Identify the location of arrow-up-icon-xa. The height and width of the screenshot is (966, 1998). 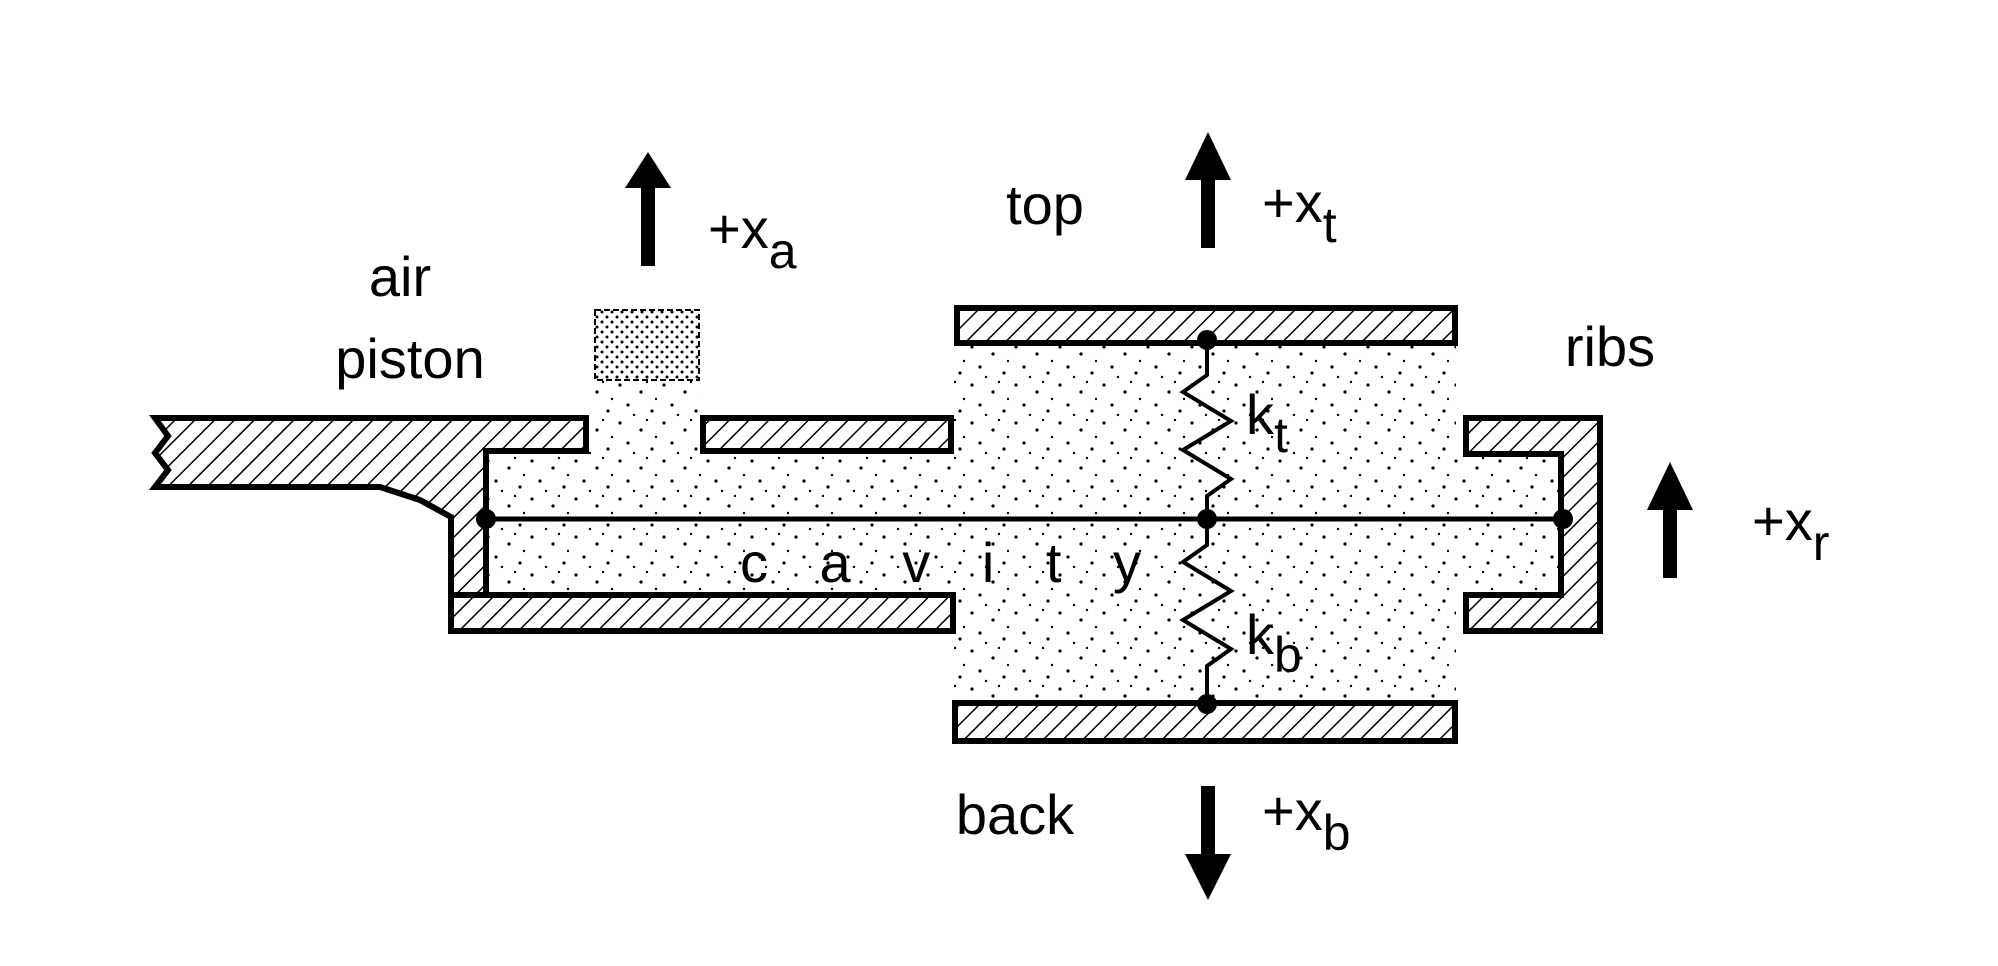
(648, 209).